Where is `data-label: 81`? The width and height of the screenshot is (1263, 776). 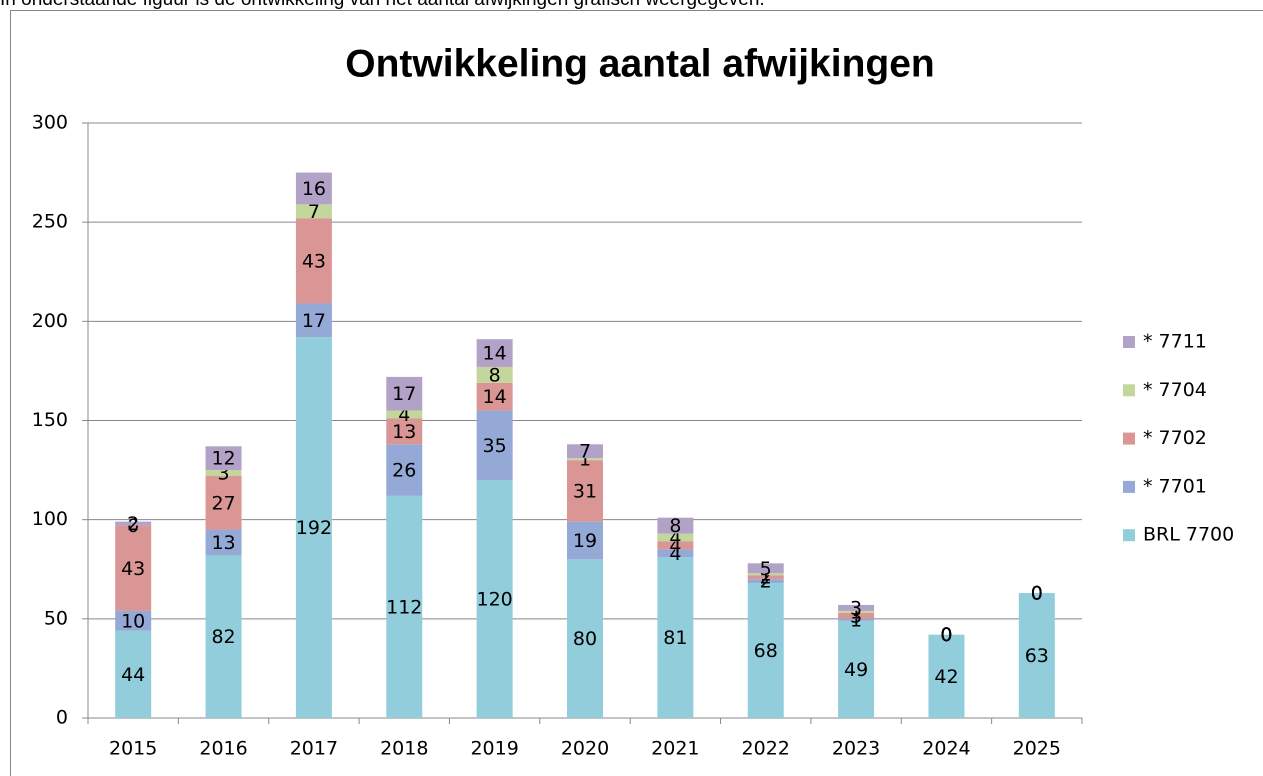 data-label: 81 is located at coordinates (675, 638).